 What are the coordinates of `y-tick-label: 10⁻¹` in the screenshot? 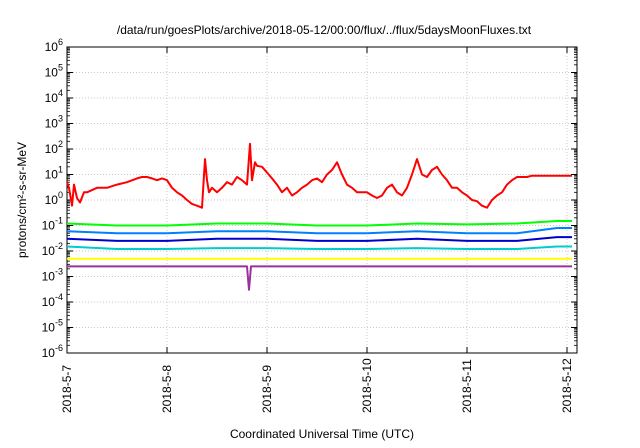 It's located at (52, 224).